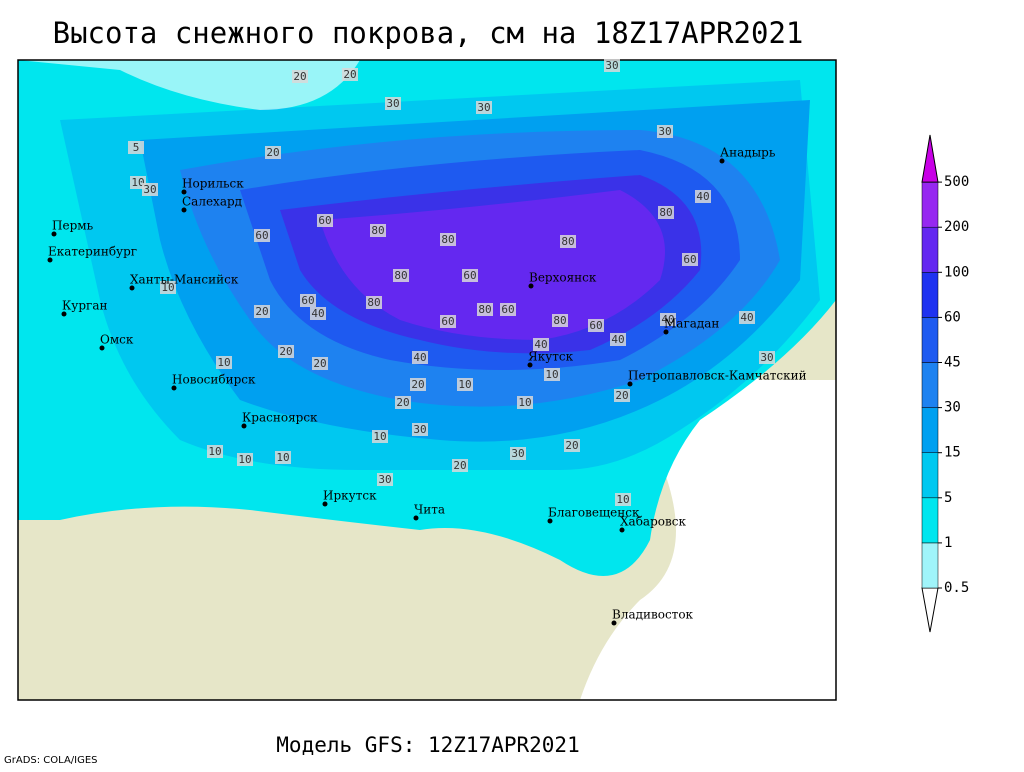 The width and height of the screenshot is (1024, 772). What do you see at coordinates (51, 760) in the screenshot?
I see `credit: GrADS: COLA/IGES` at bounding box center [51, 760].